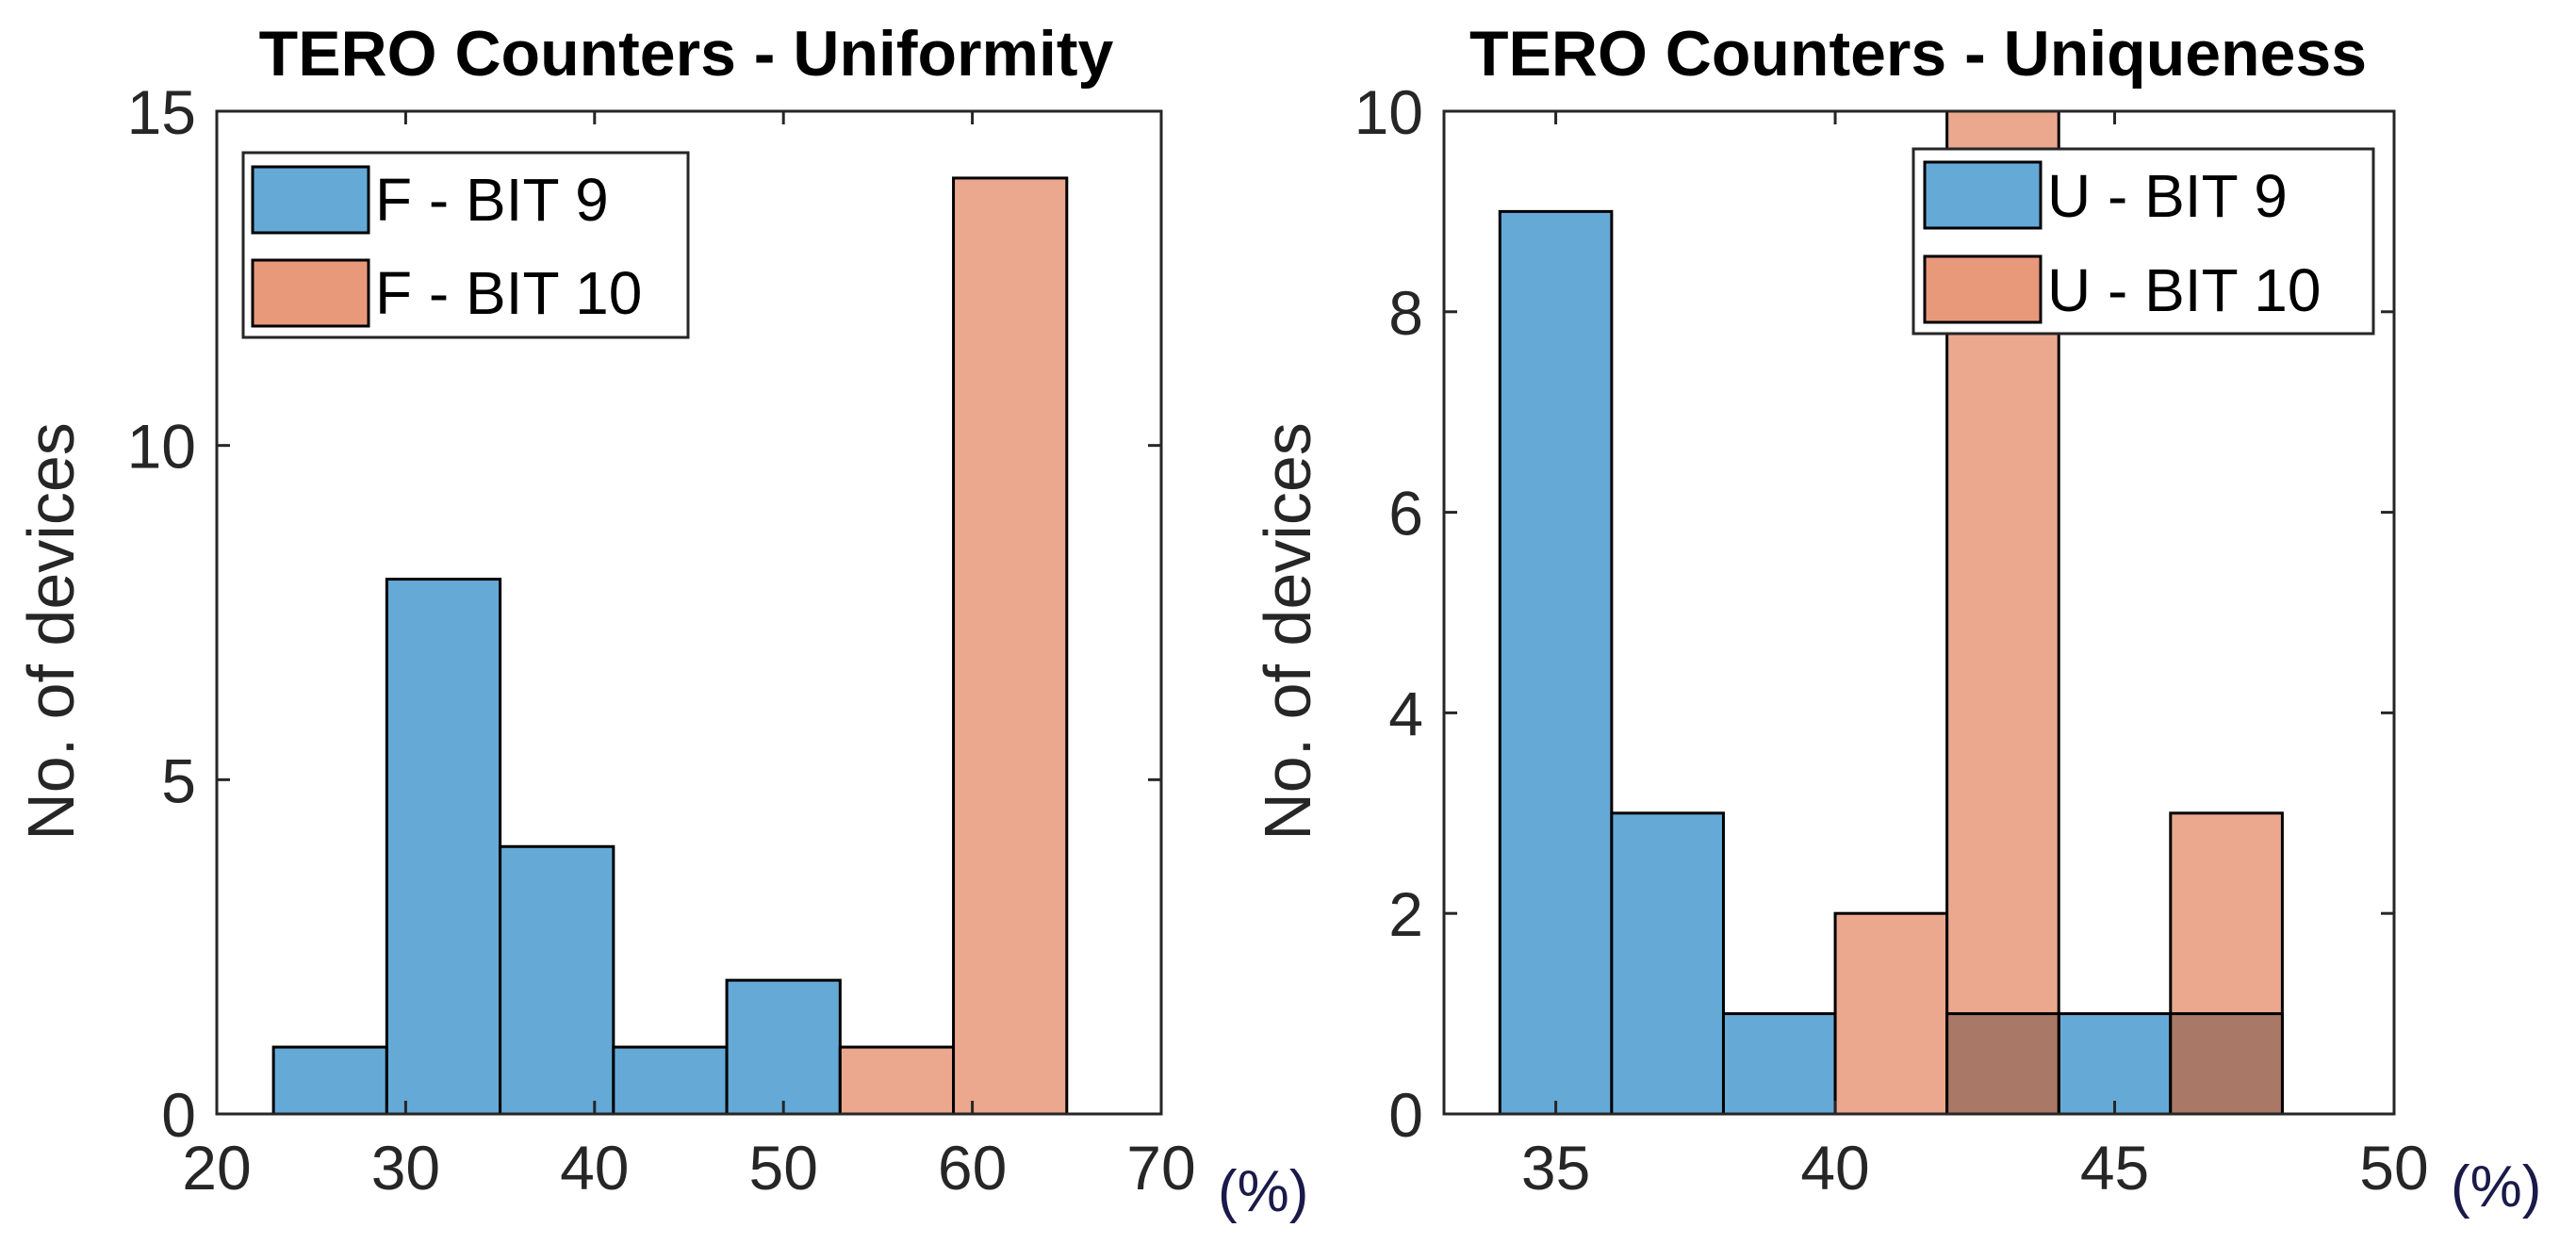  I want to click on legend-label-f-bit-9: F - BIT 9, so click(492, 200).